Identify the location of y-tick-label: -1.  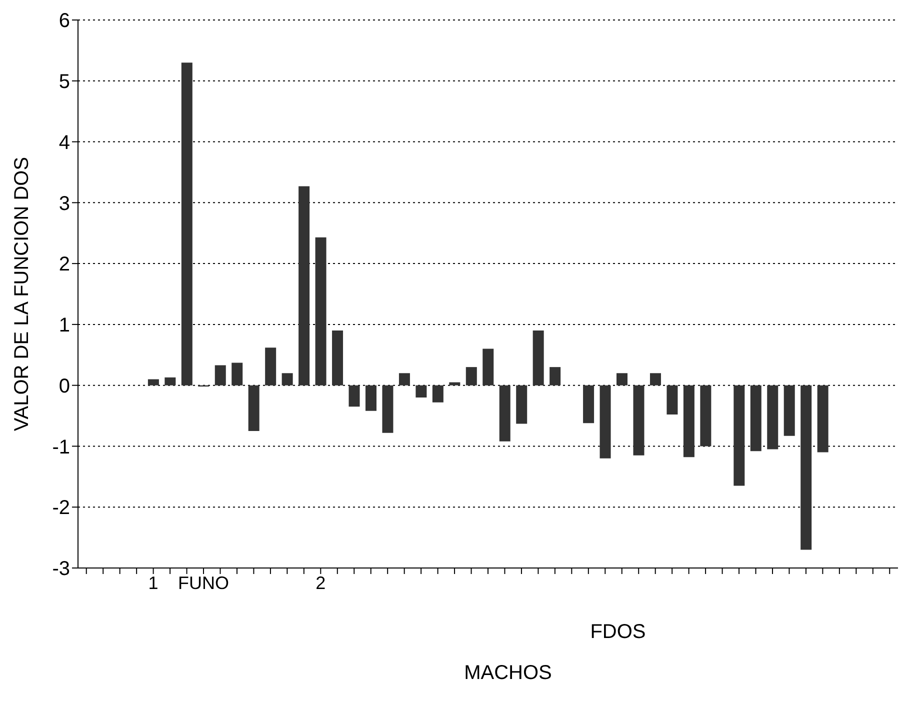
(61, 447).